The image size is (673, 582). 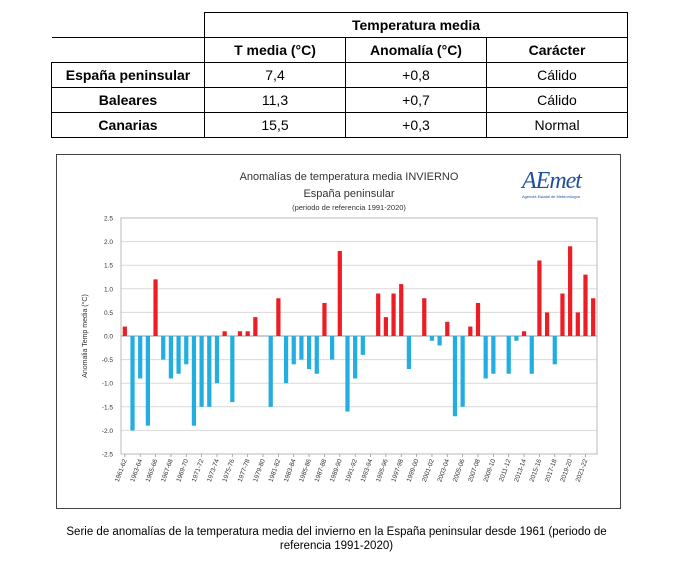 I want to click on table-row: Canarias 15,5 +0,3 Normal, so click(x=340, y=125).